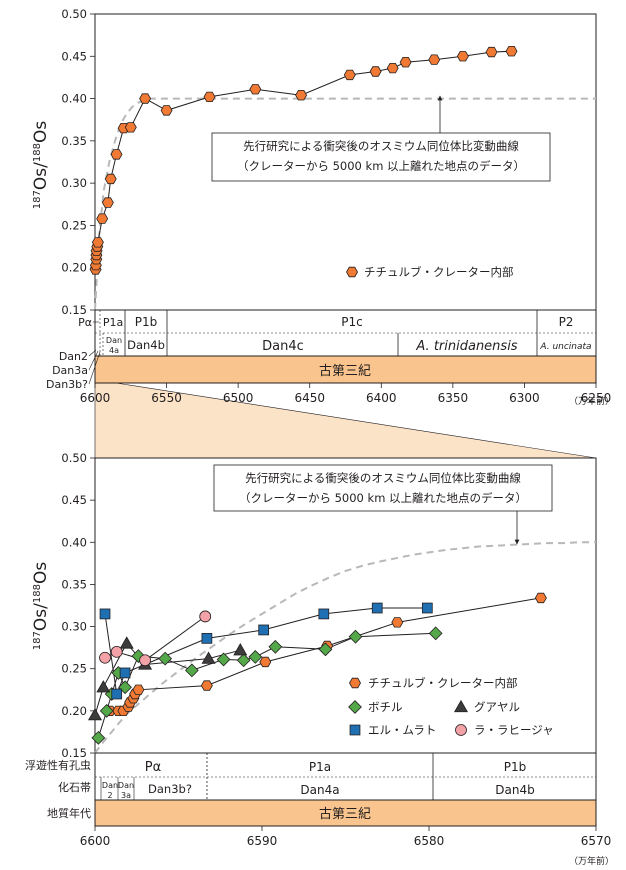  What do you see at coordinates (110, 785) in the screenshot?
I see `bottom-subzone-Dan2-line1: Dan` at bounding box center [110, 785].